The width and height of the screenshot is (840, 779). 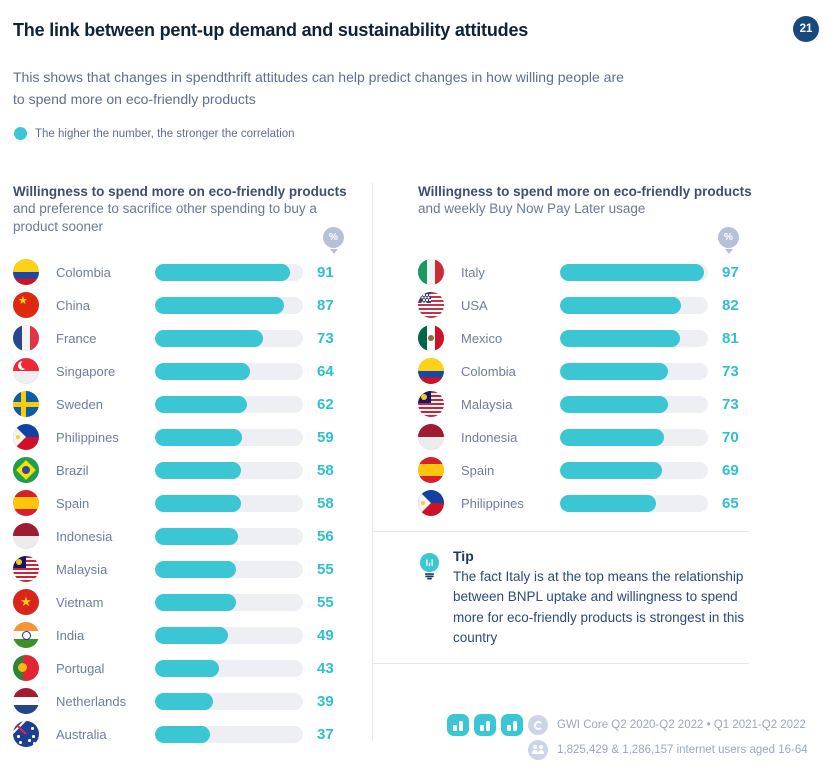 What do you see at coordinates (181, 503) in the screenshot?
I see `chart-row: Spain 58` at bounding box center [181, 503].